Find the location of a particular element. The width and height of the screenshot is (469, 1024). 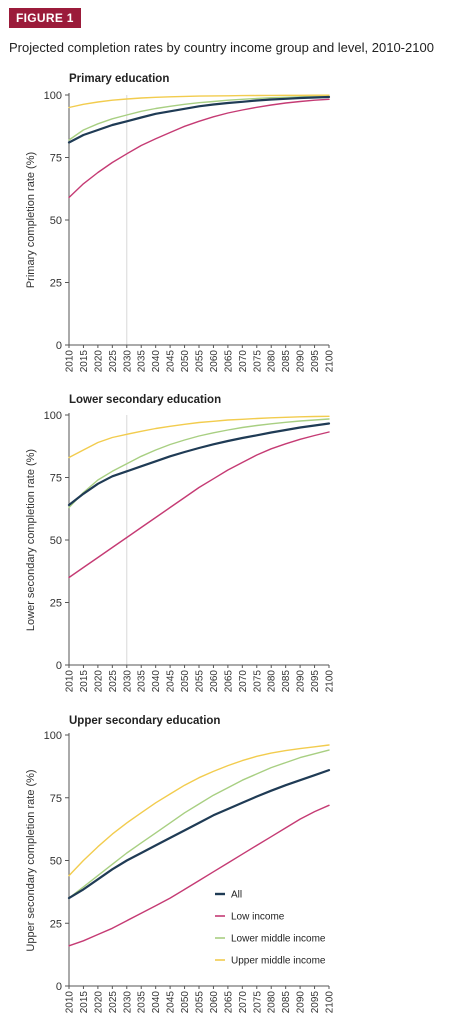

panel-title: Primary education is located at coordinates (119, 79).